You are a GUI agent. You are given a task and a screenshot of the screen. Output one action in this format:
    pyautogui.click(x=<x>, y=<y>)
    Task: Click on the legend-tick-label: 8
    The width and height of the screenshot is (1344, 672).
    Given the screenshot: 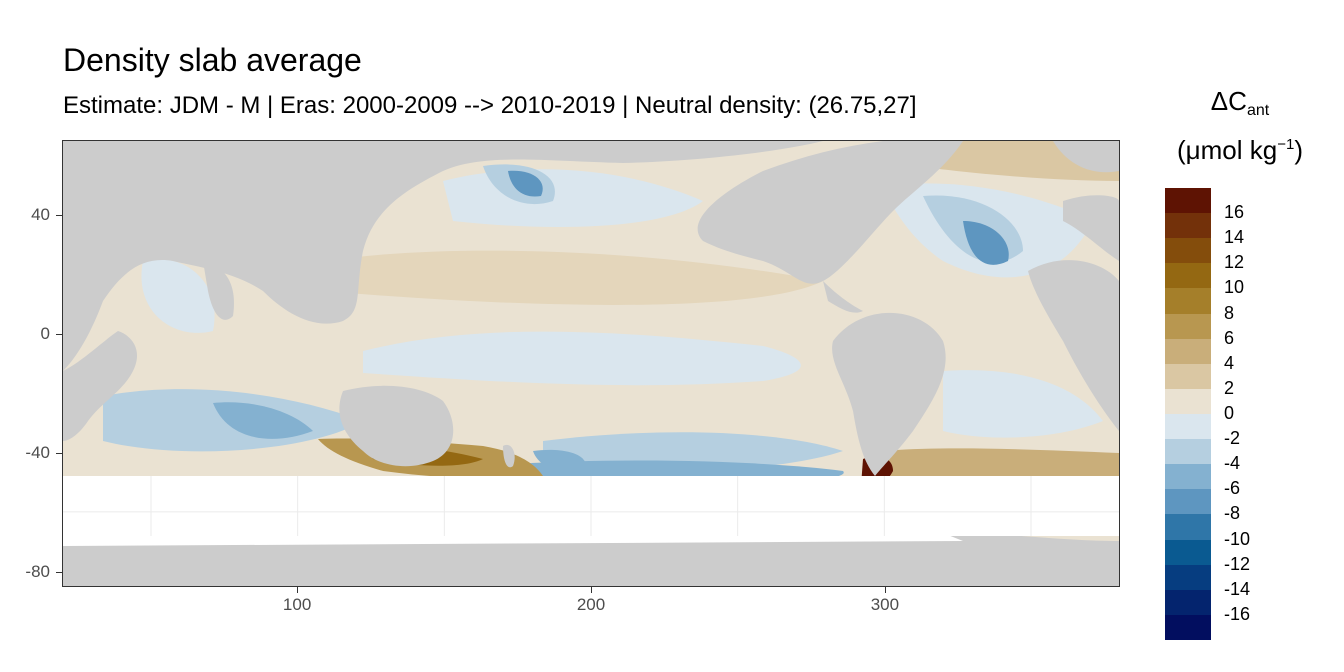 What is the action you would take?
    pyautogui.click(x=1229, y=312)
    